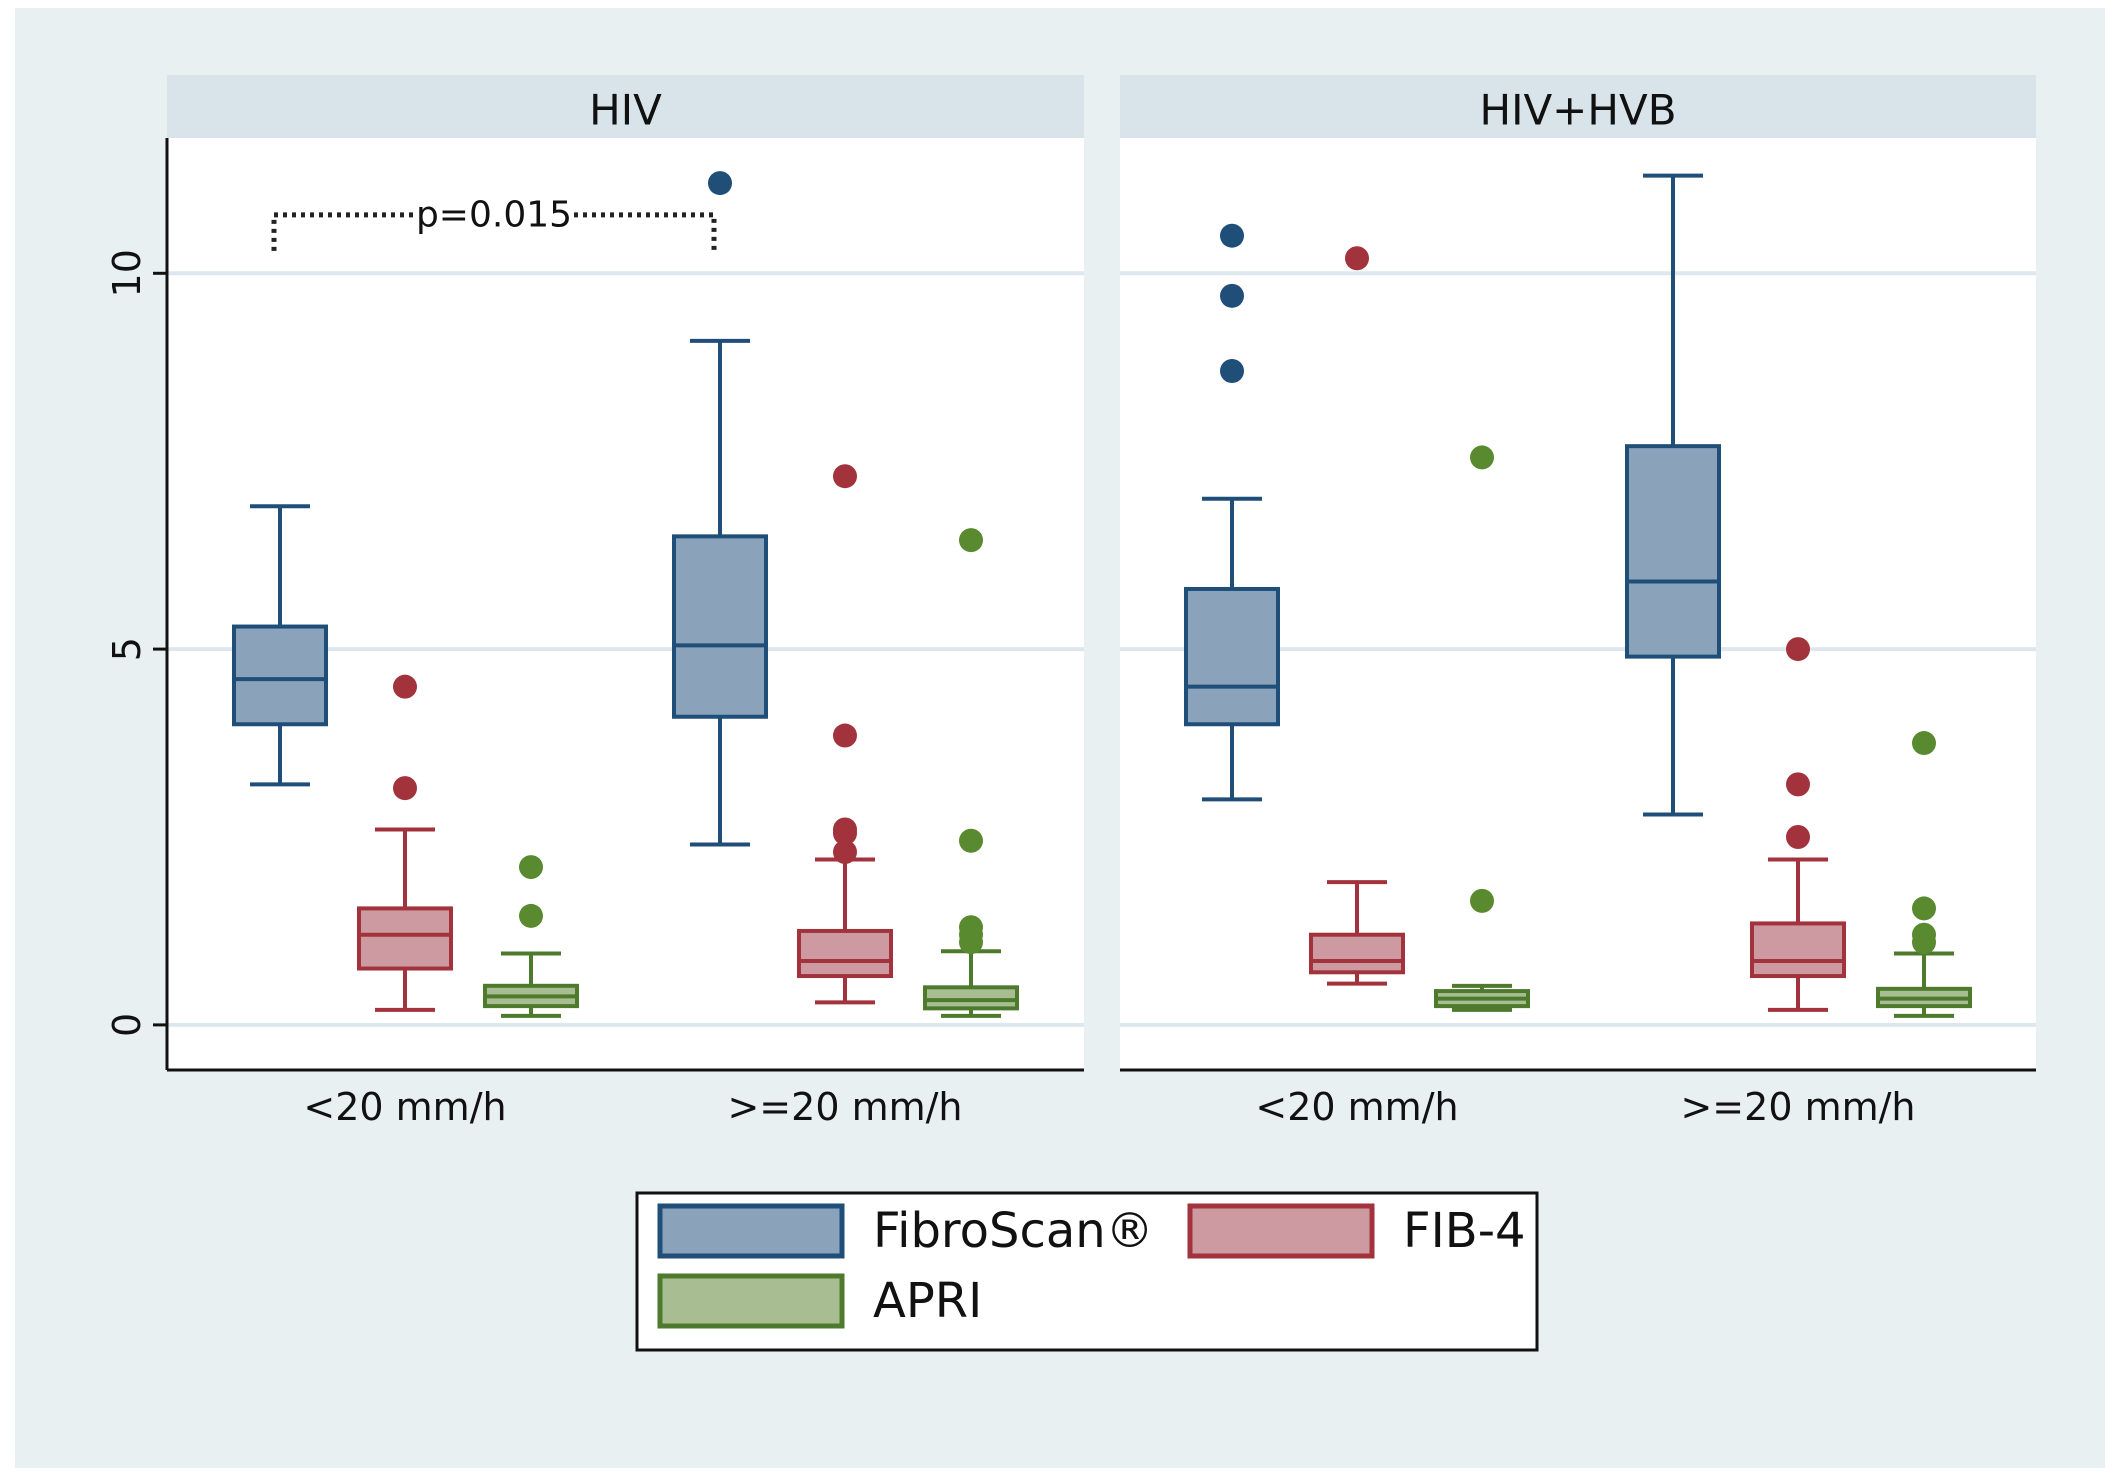 The height and width of the screenshot is (1481, 2120). What do you see at coordinates (645, 231) in the screenshot?
I see `bracket-right` at bounding box center [645, 231].